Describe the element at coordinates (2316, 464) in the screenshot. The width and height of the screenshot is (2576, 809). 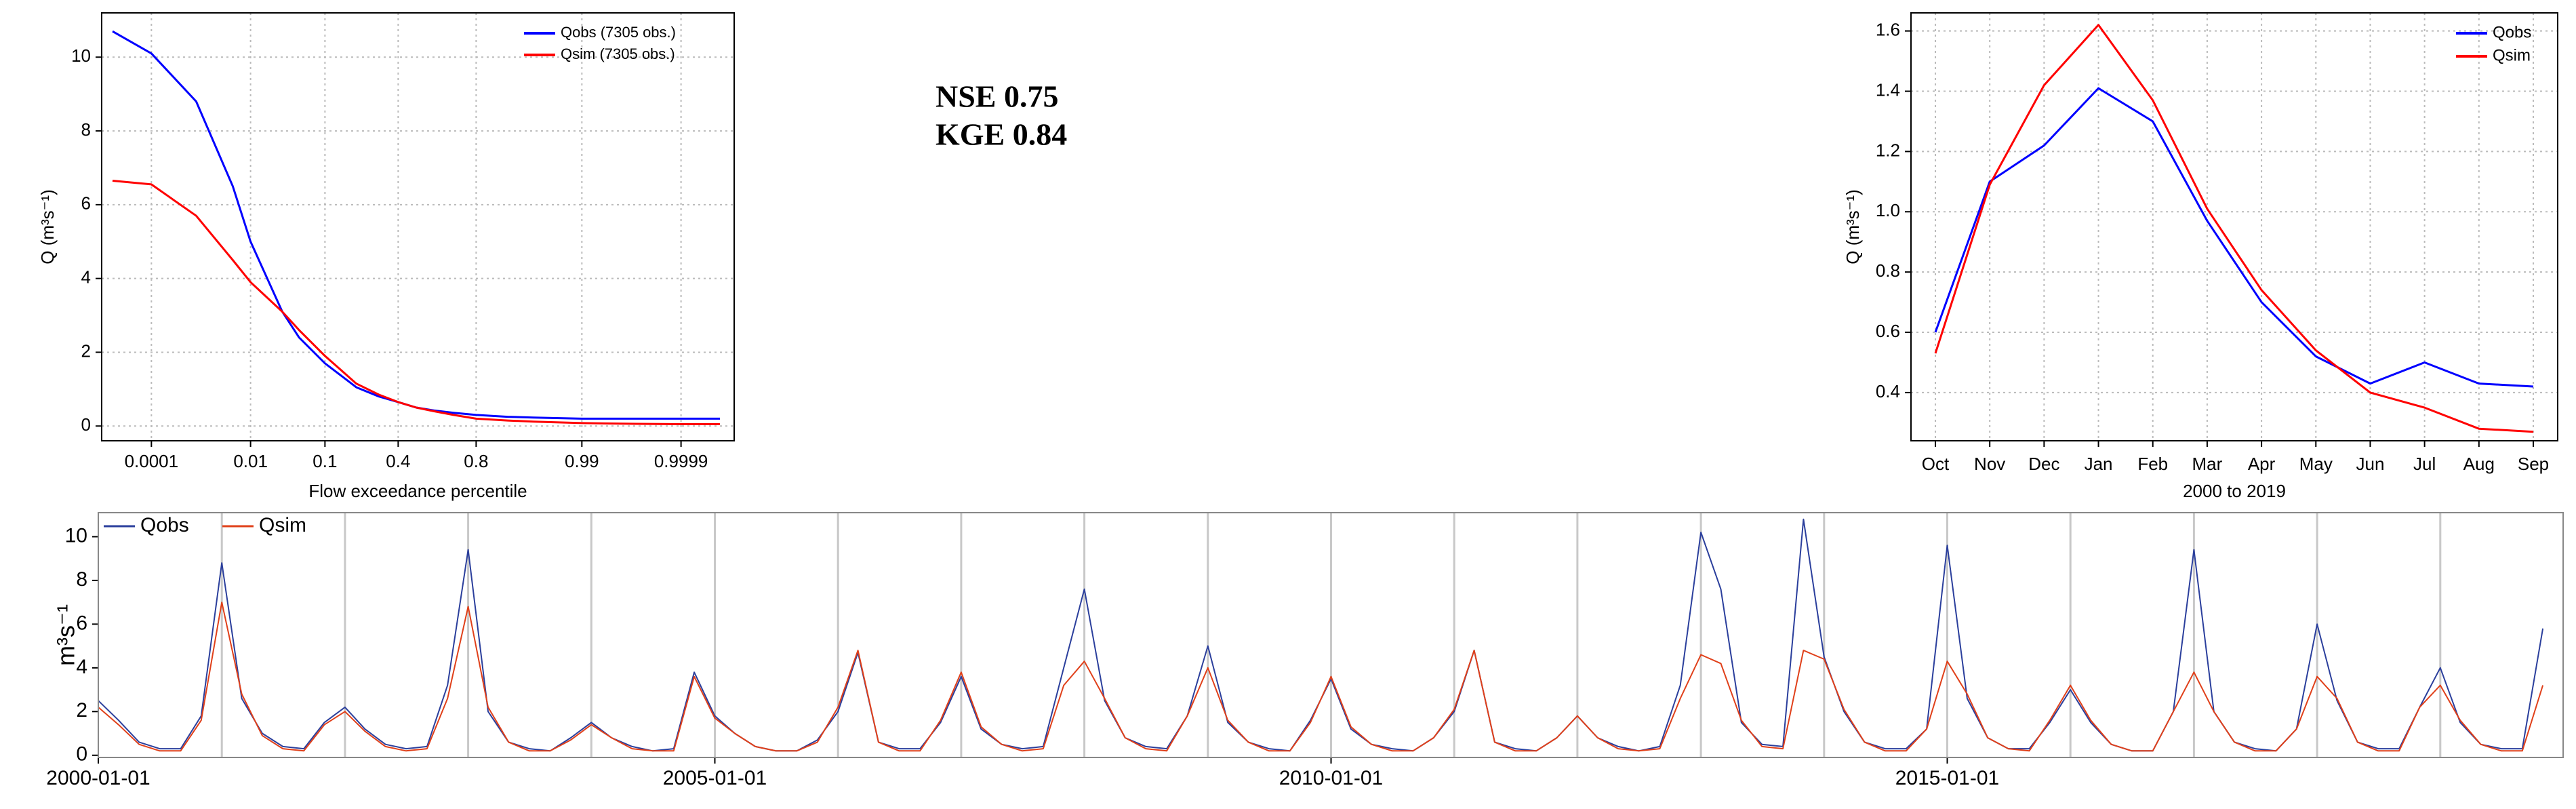
I see `x-tick-label: May` at that location.